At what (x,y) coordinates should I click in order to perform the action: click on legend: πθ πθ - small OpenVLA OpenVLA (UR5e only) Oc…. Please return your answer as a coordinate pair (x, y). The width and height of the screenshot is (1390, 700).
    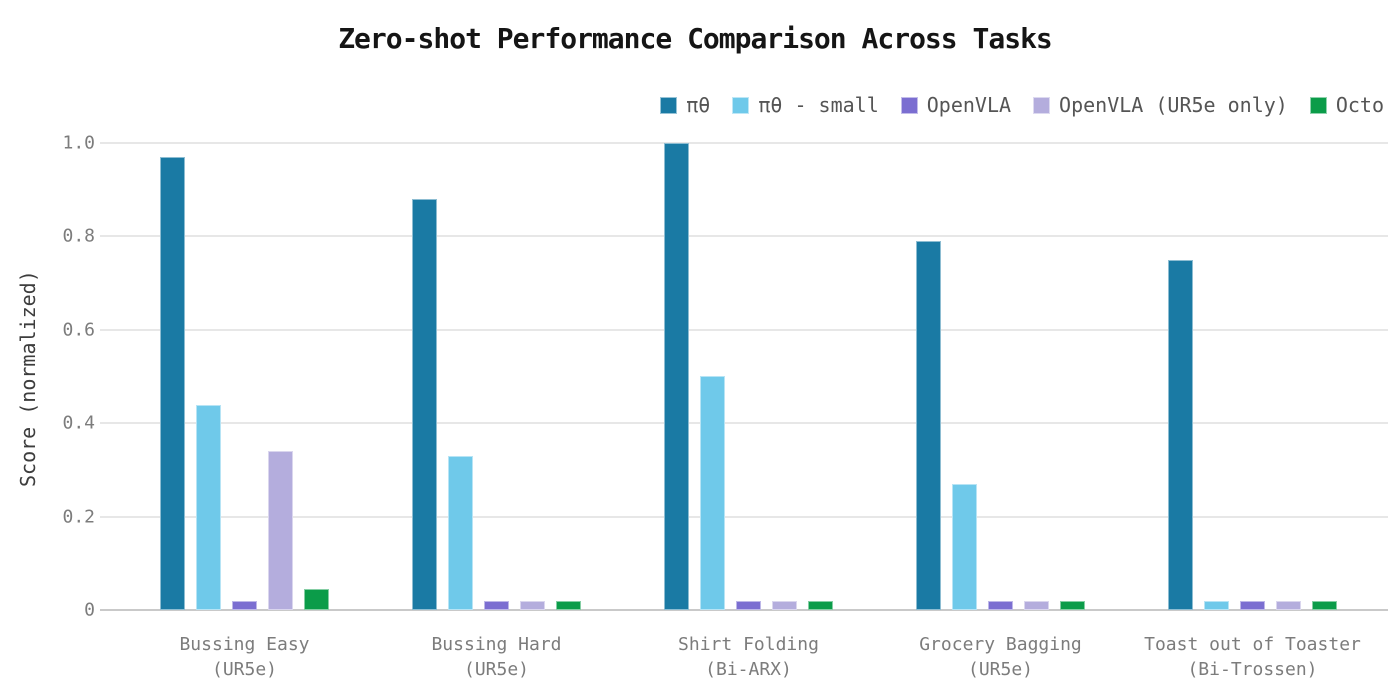
    Looking at the image, I should click on (1022, 105).